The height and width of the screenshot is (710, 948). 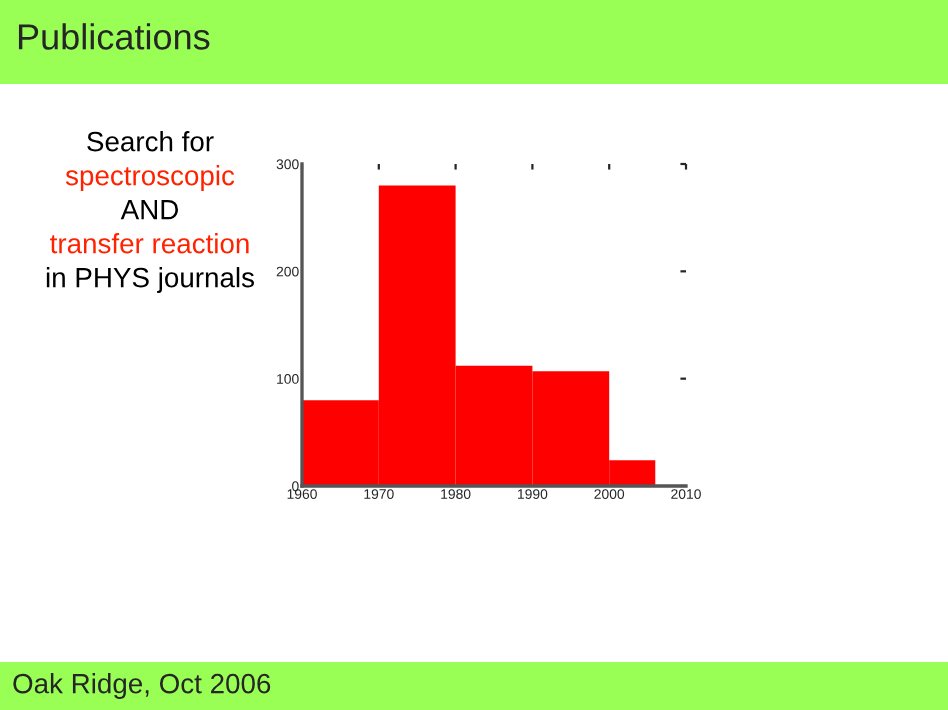 I want to click on text: Oak Ridge, Oct 2006, so click(x=142, y=686).